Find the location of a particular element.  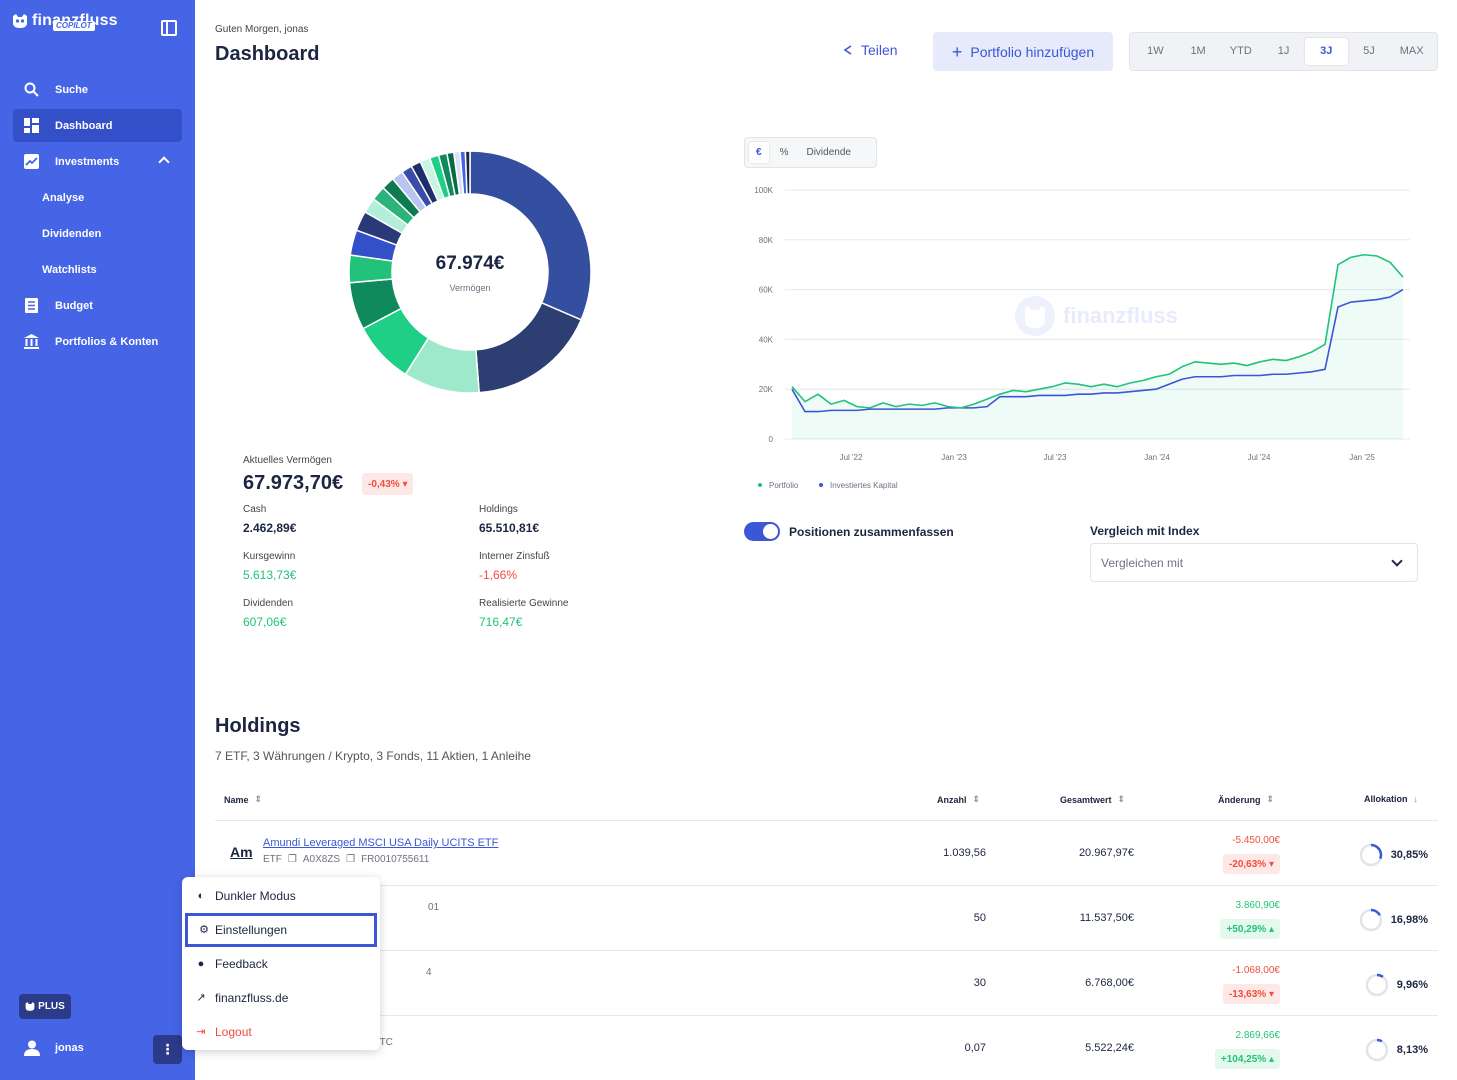

allocation-donut-chart is located at coordinates (470, 272).